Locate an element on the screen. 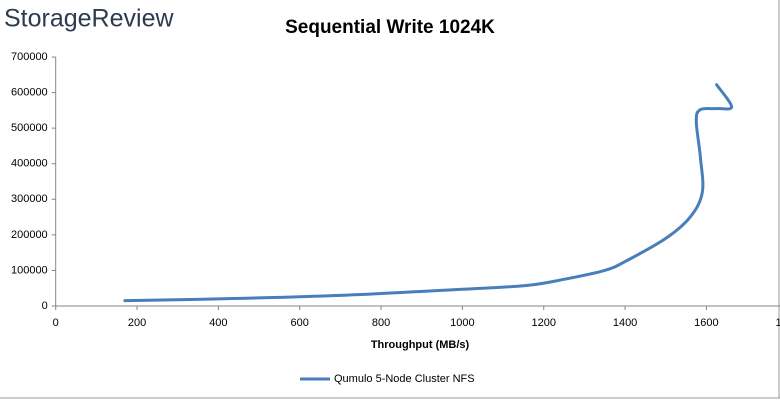 The height and width of the screenshot is (401, 780). x-axis-label: Throughput (MB/s) is located at coordinates (420, 345).